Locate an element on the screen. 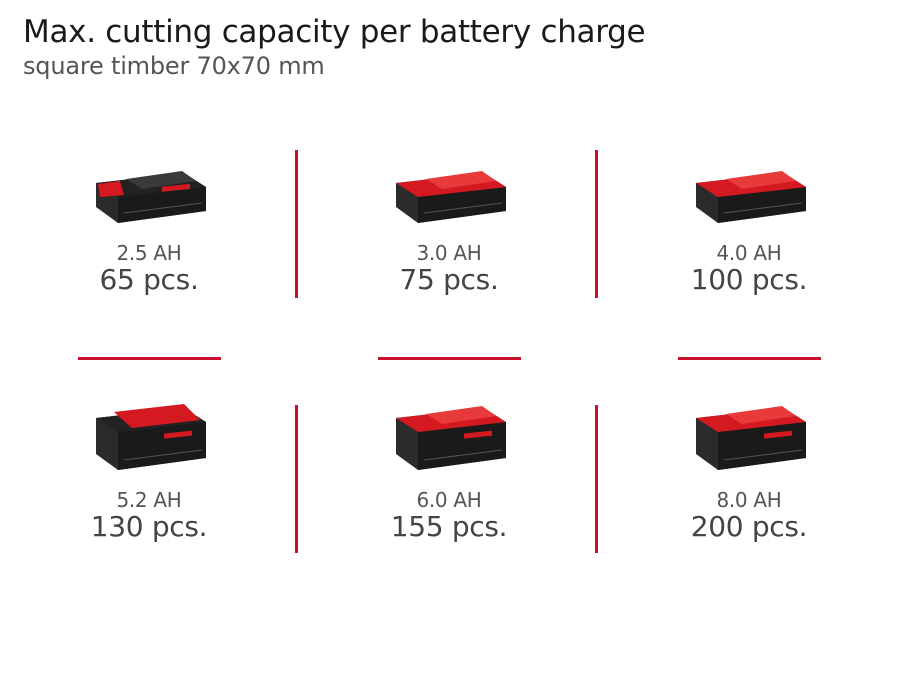 The height and width of the screenshot is (675, 900). cut-count: 155 pcs. is located at coordinates (449, 526).